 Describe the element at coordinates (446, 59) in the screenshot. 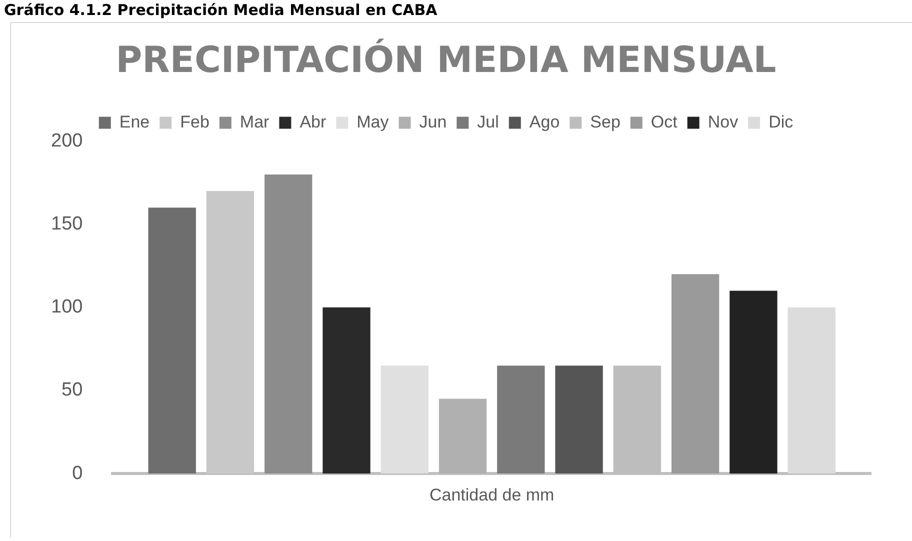

I see `chart-title: PRECIPITACIÓN MEDIA MENSUAL` at that location.